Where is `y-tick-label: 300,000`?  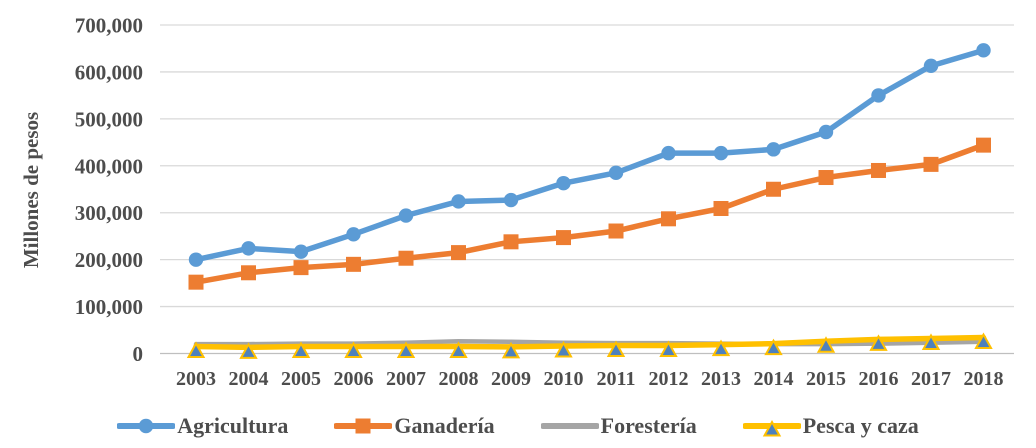
y-tick-label: 300,000 is located at coordinates (109, 213).